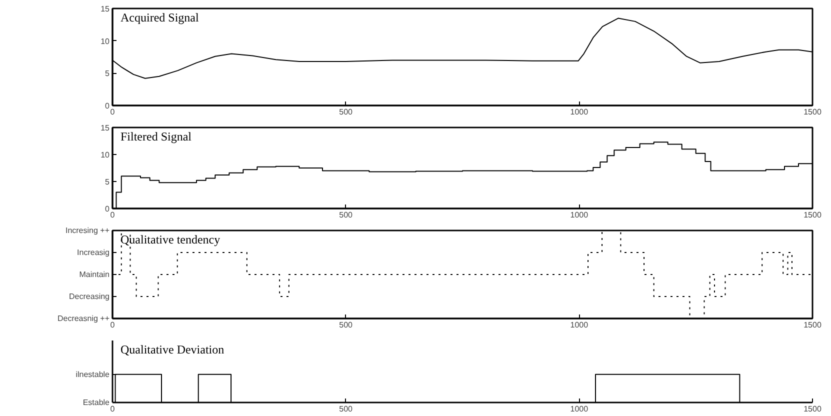 This screenshot has height=416, width=831. I want to click on text: Incresing ++, so click(87, 230).